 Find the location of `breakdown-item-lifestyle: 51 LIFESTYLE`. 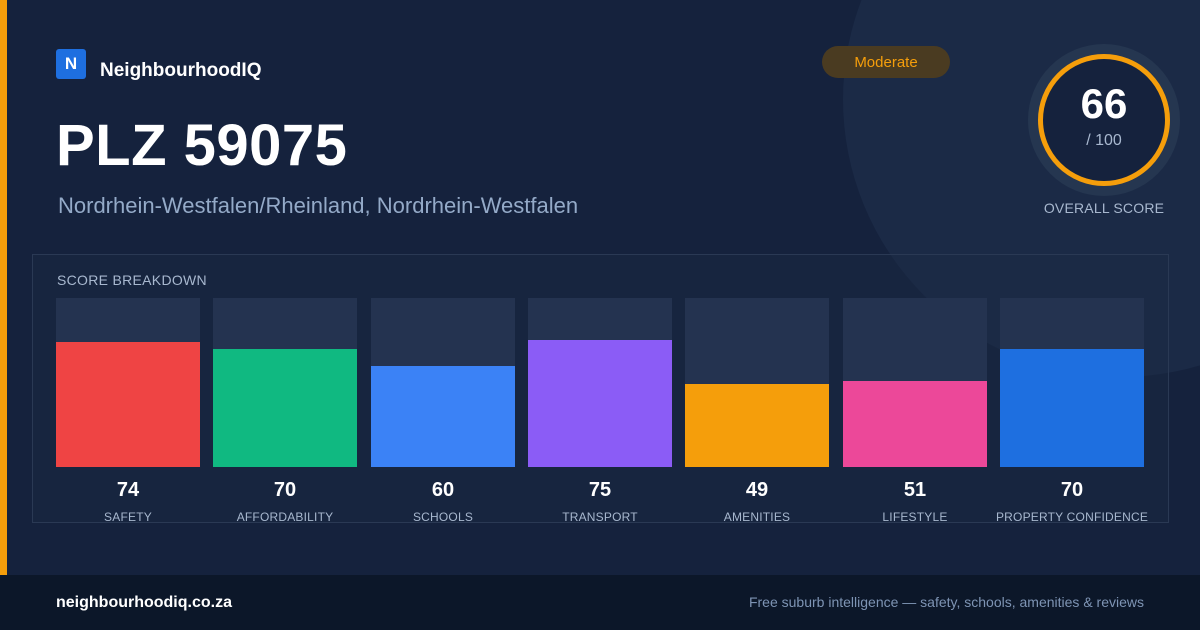

breakdown-item-lifestyle: 51 LIFESTYLE is located at coordinates (915, 411).